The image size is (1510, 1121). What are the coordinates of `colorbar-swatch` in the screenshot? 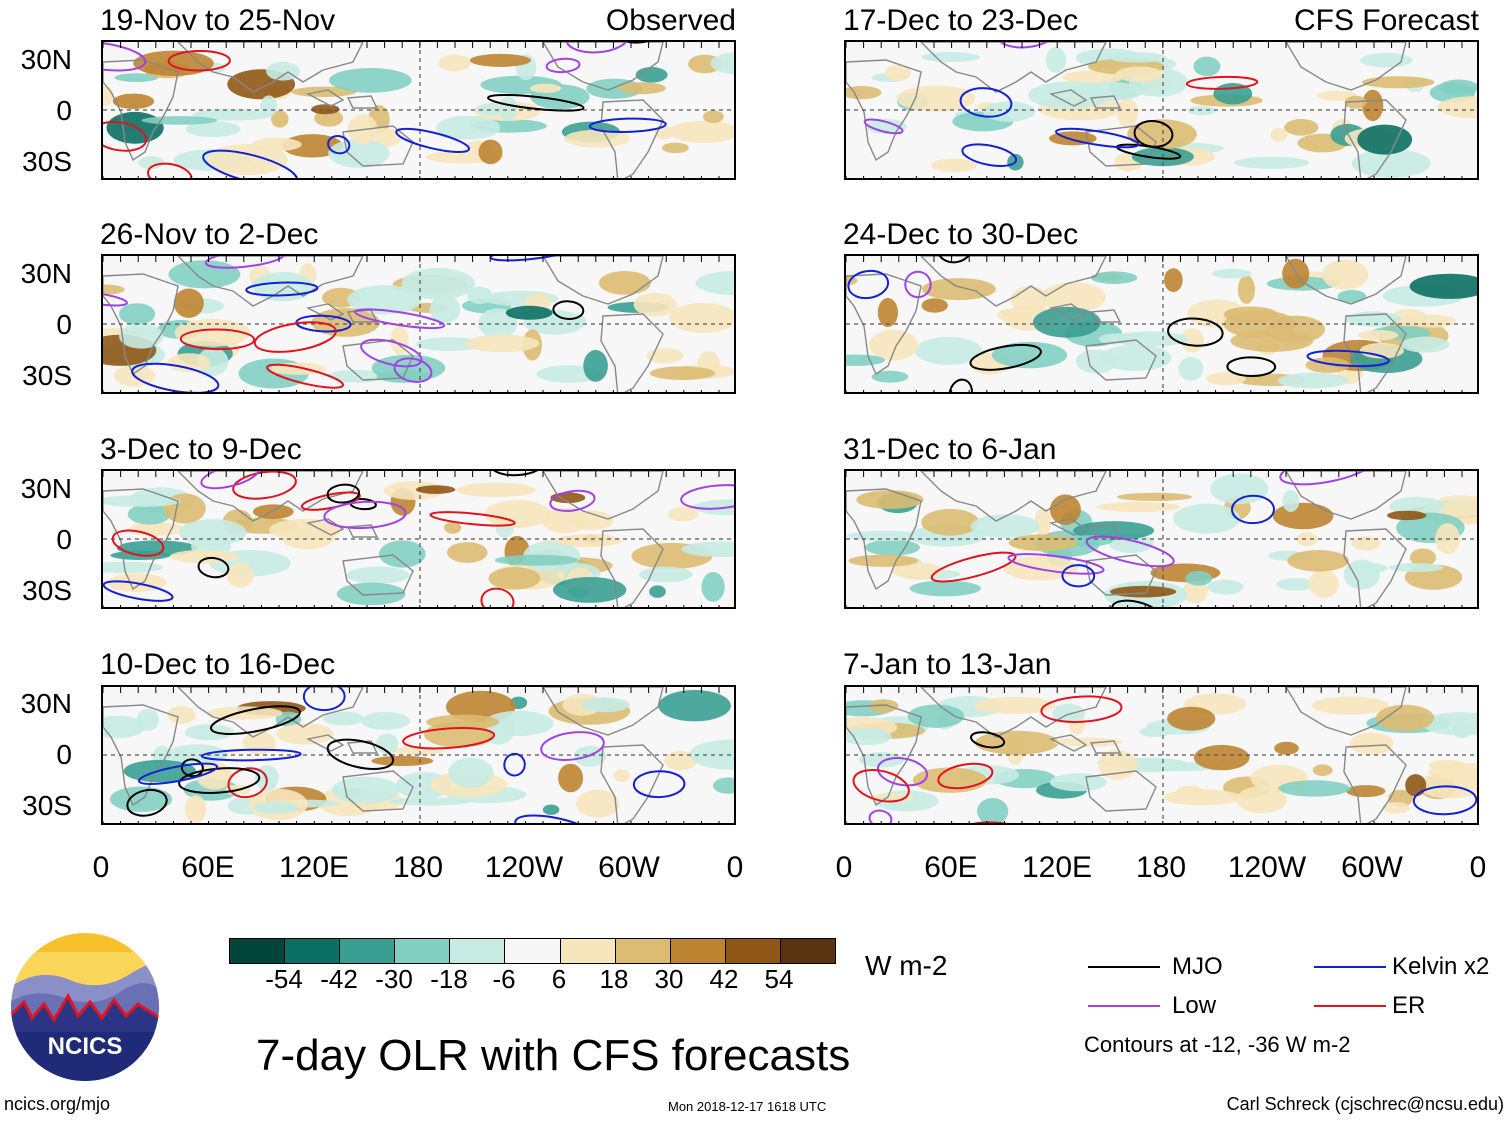 It's located at (258, 951).